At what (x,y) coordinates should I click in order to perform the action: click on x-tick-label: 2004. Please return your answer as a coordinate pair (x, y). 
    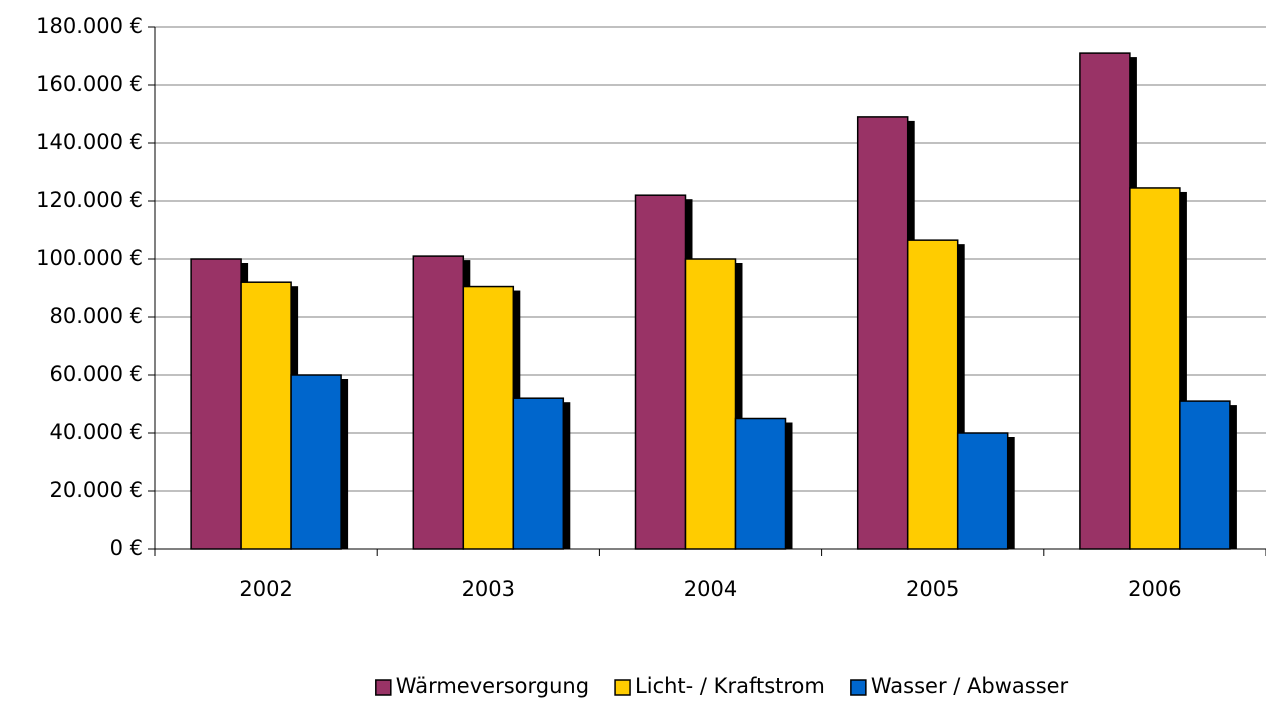
    Looking at the image, I should click on (710, 589).